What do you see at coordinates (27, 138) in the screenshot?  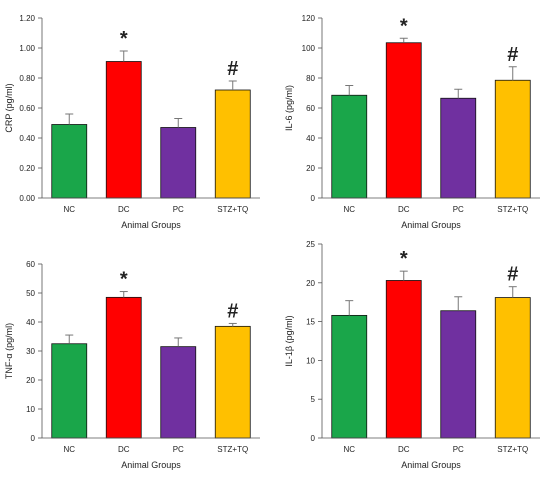 I see `y-tick-label: 0.40` at bounding box center [27, 138].